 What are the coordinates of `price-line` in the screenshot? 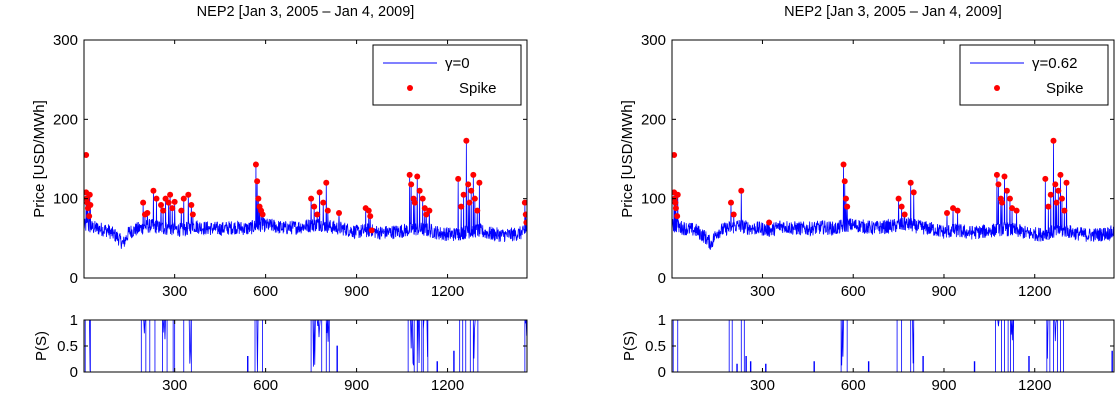 It's located at (305, 194).